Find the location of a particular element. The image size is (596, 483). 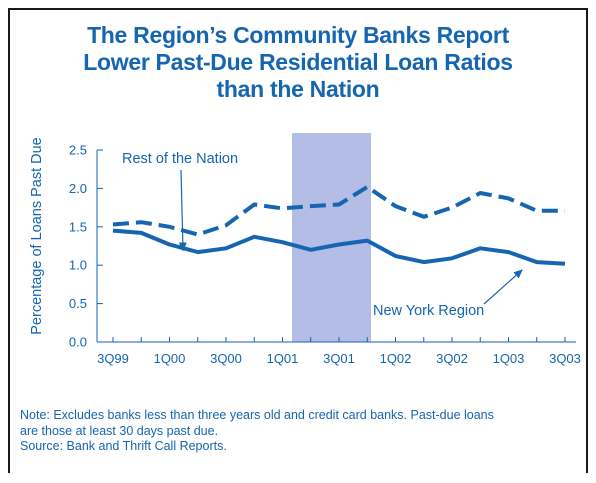

chart-title-line-2: Lower Past-Due Residential Loan Ratios is located at coordinates (298, 62).